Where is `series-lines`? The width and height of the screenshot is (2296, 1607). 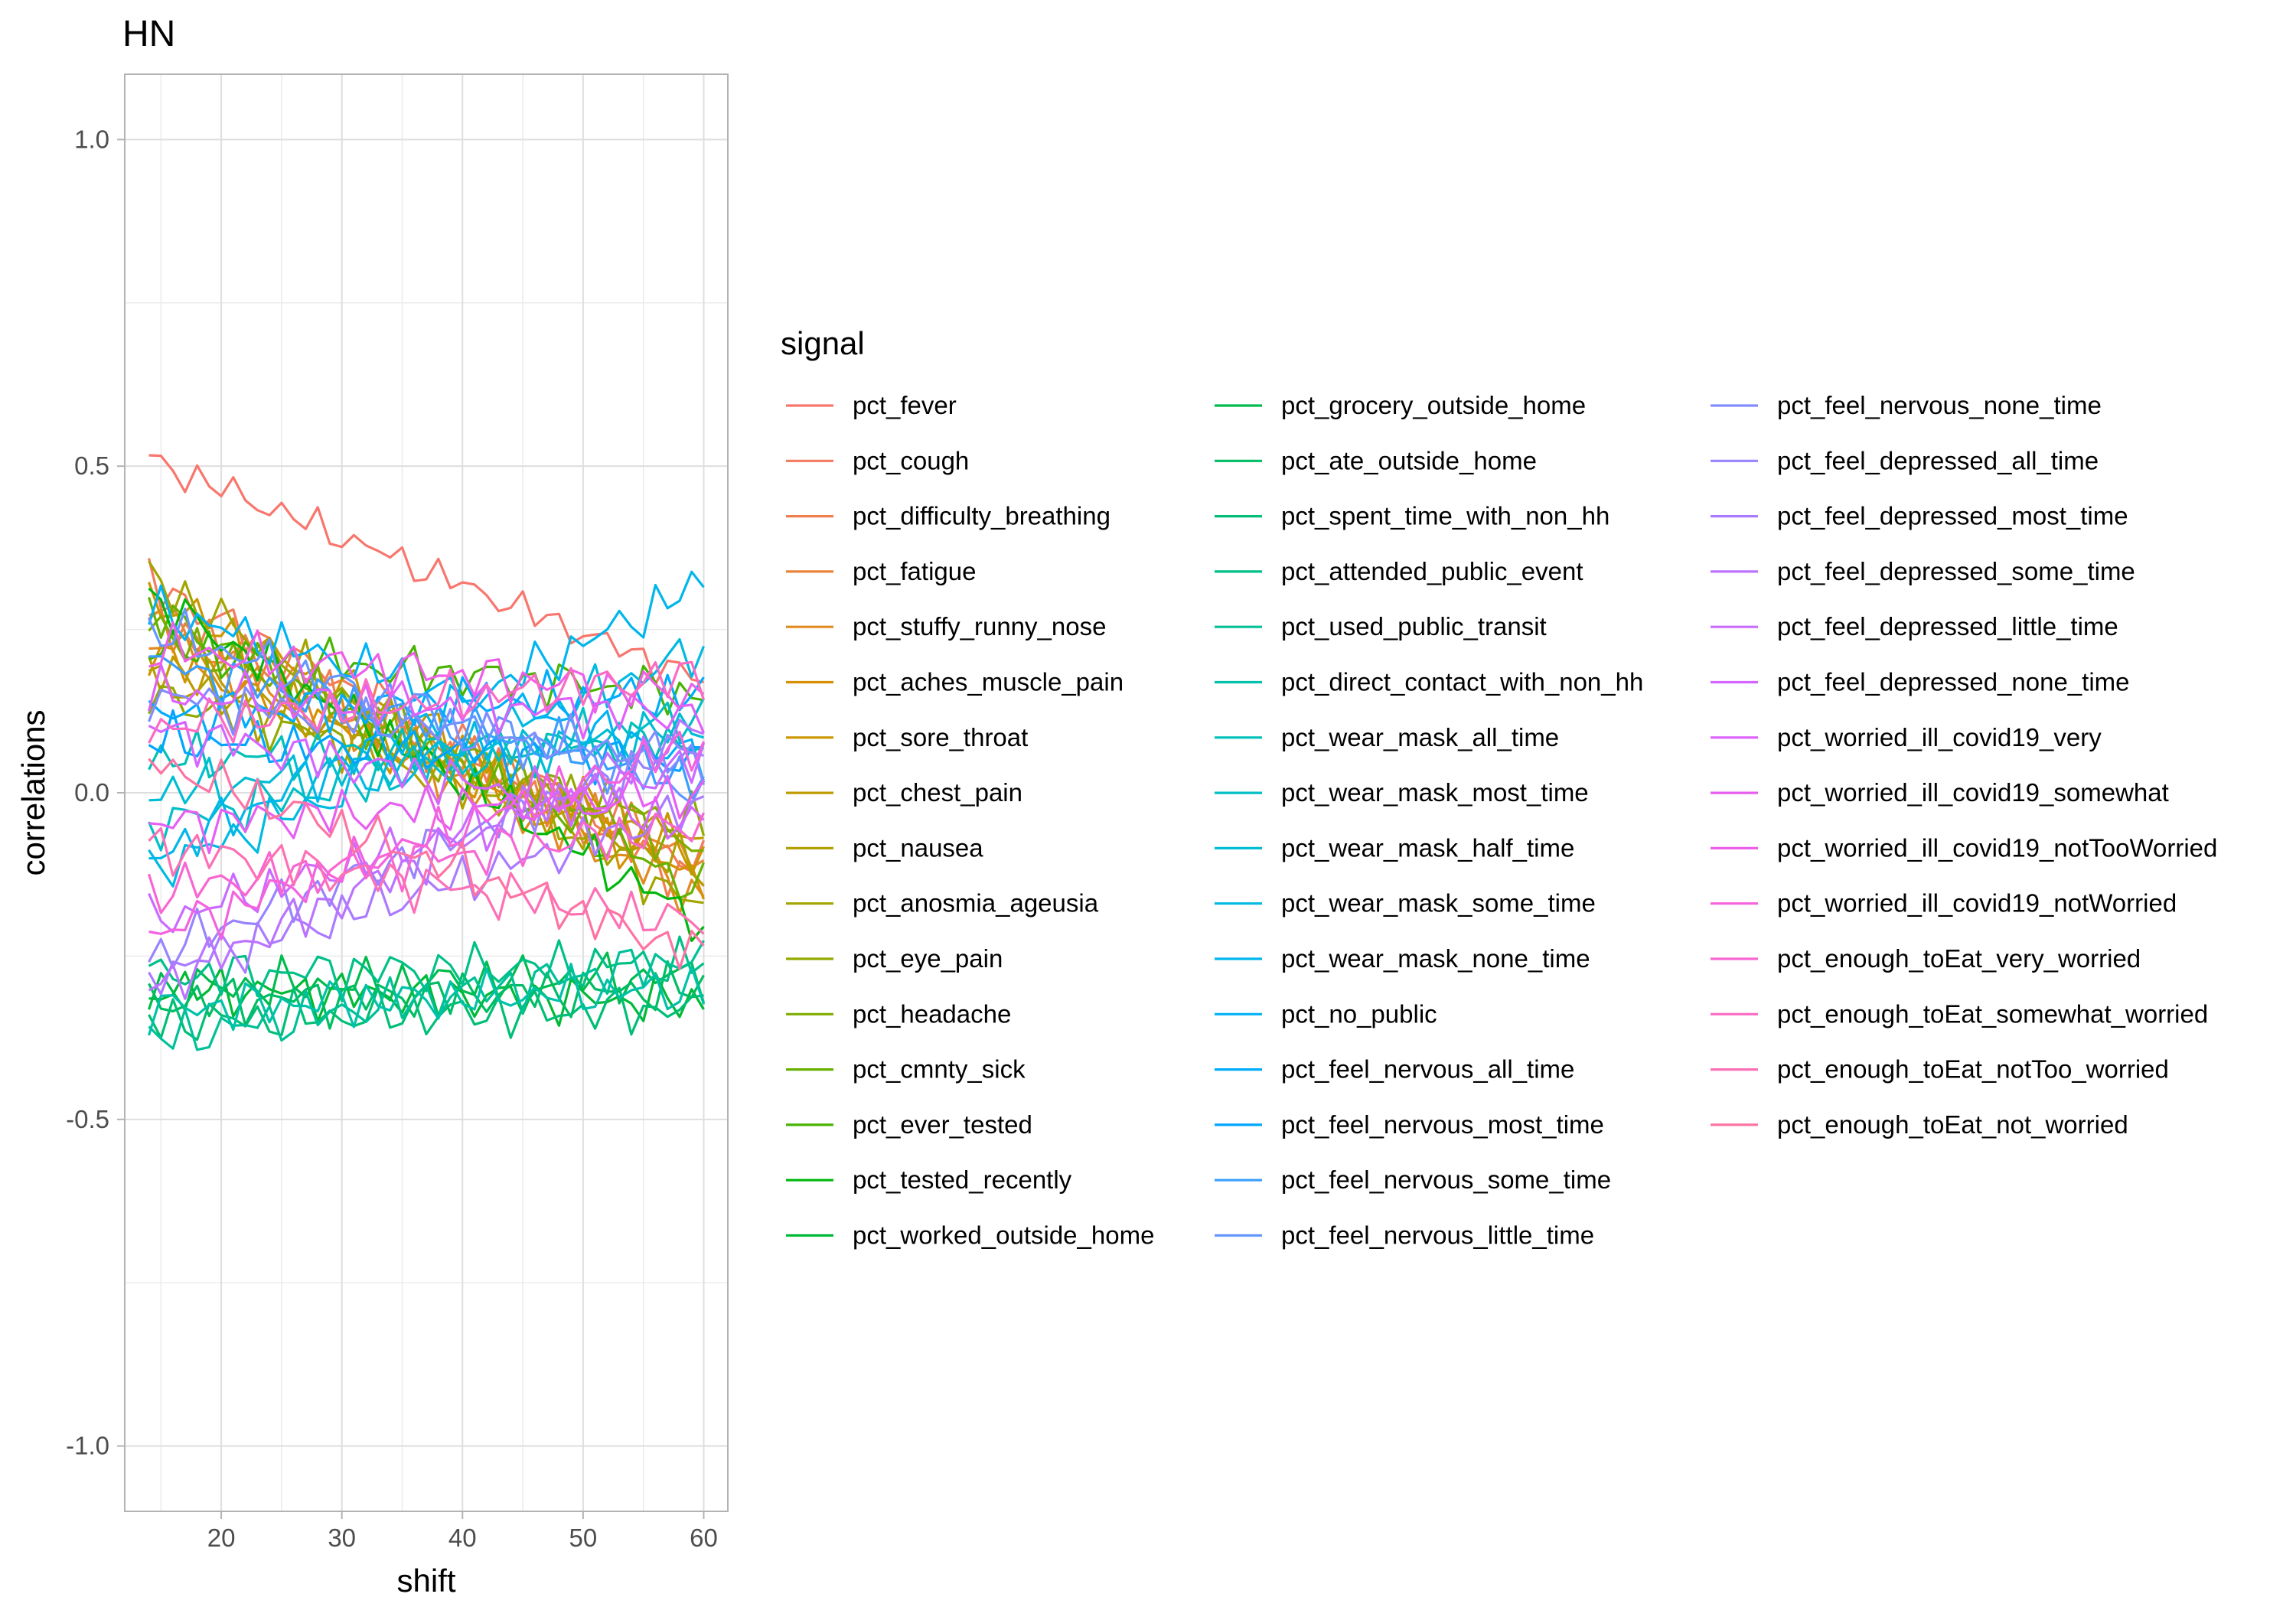 series-lines is located at coordinates (426, 753).